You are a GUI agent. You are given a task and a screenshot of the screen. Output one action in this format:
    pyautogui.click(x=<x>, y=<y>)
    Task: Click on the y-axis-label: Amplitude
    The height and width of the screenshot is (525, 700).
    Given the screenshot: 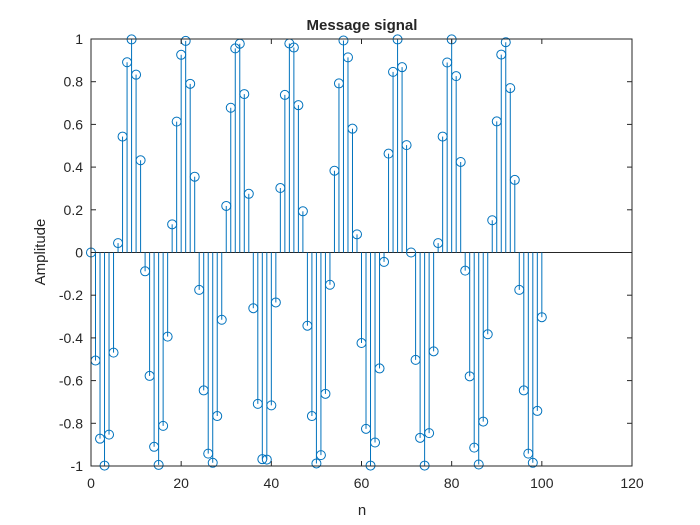 What is the action you would take?
    pyautogui.click(x=40, y=252)
    